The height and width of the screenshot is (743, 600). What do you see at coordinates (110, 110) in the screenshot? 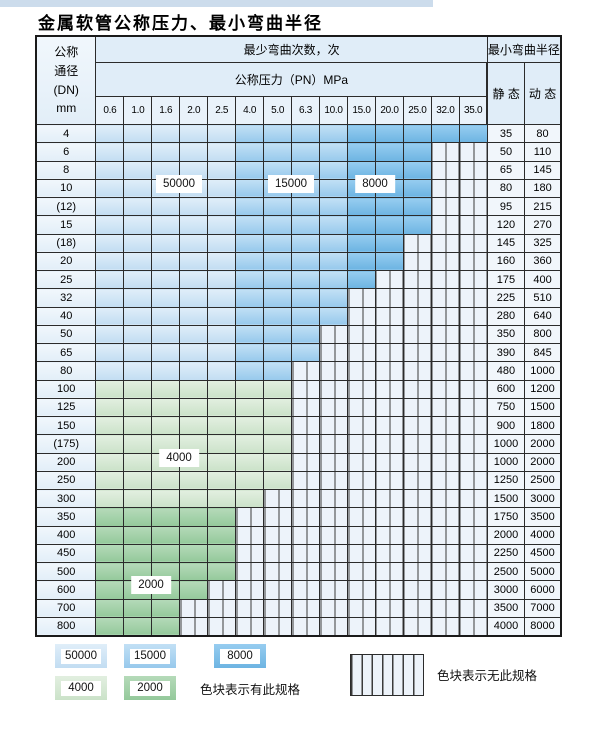
I see `header-pn-0.6: 0.6` at bounding box center [110, 110].